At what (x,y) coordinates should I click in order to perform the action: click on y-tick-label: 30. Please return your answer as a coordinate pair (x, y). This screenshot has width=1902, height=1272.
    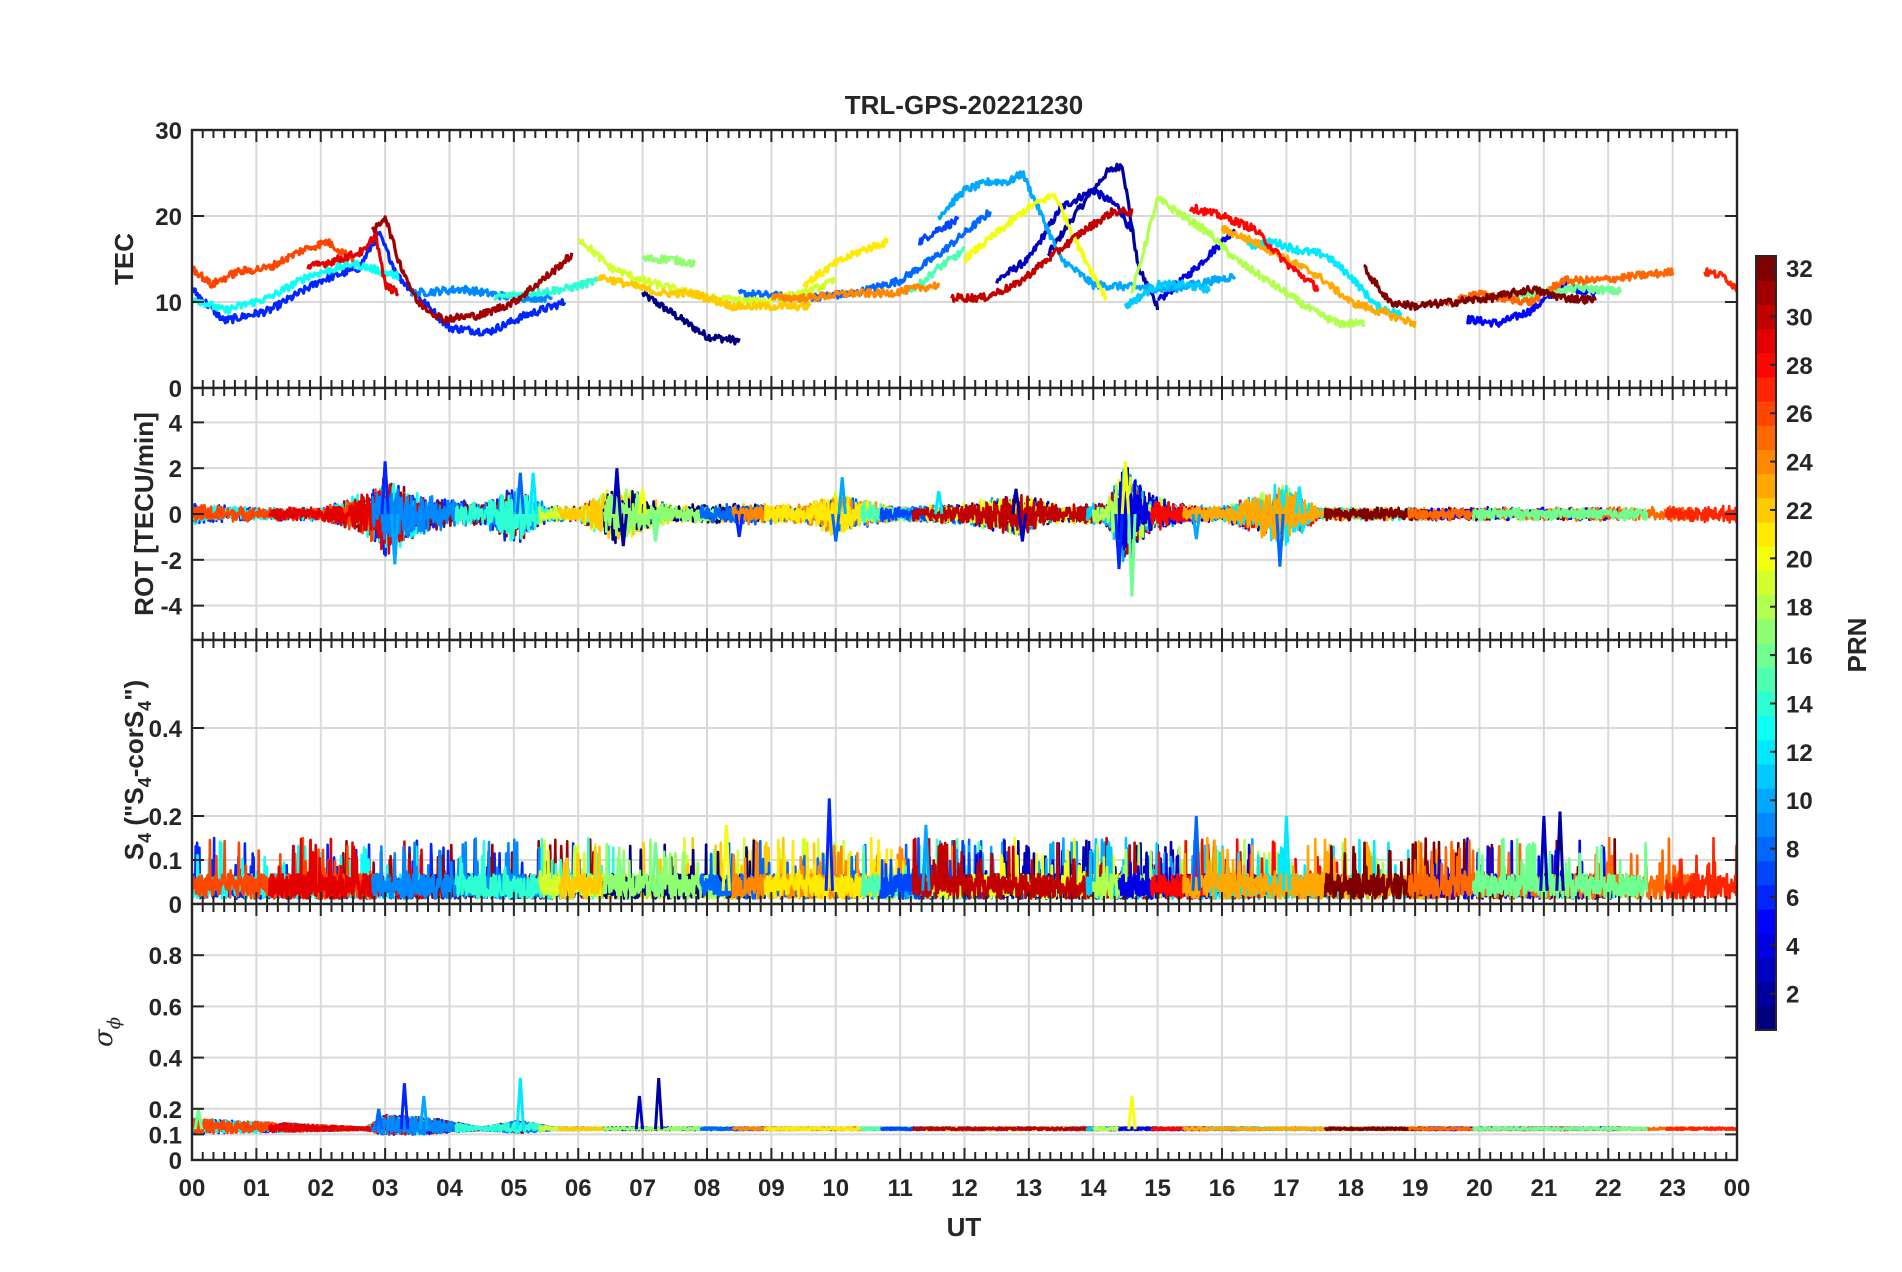
    Looking at the image, I should click on (168, 131).